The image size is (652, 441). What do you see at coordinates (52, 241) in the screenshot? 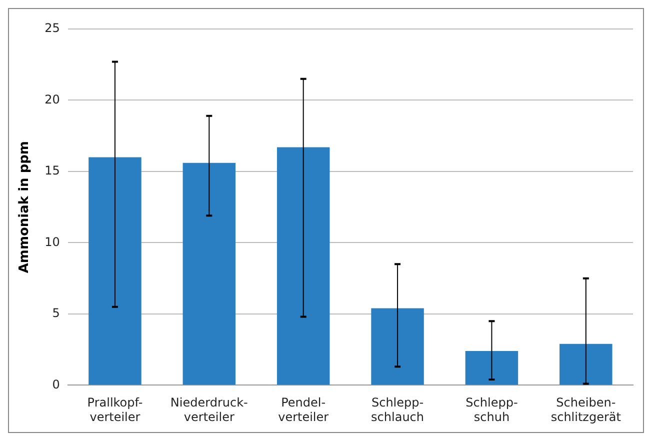
I see `y-tick-label: 10` at bounding box center [52, 241].